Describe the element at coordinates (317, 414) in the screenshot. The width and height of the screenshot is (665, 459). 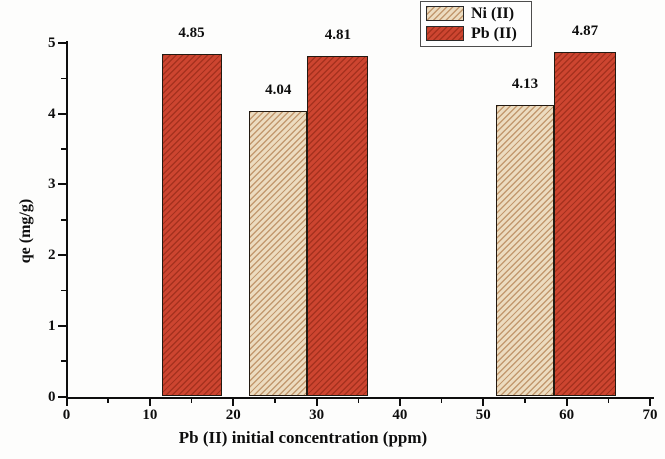
I see `x-tick-label: 30` at that location.